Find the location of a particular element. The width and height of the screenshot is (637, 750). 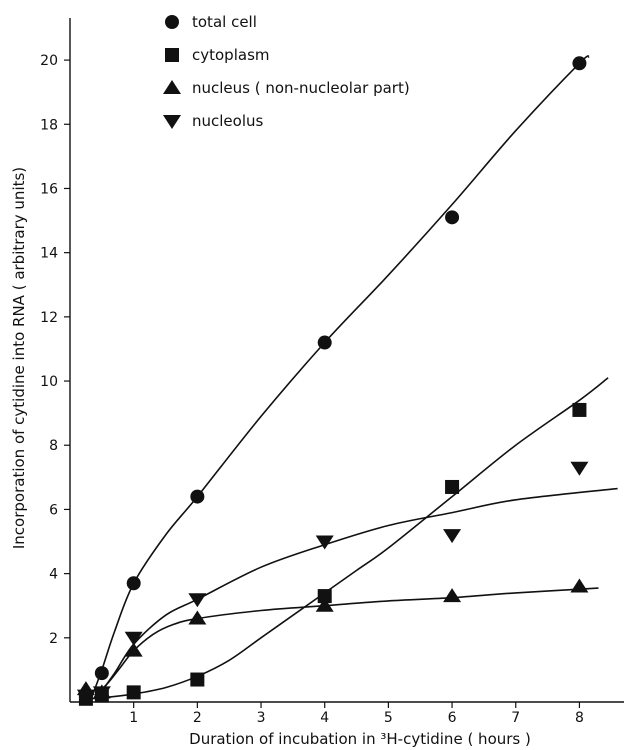

legend-marker-square is located at coordinates (172, 55).